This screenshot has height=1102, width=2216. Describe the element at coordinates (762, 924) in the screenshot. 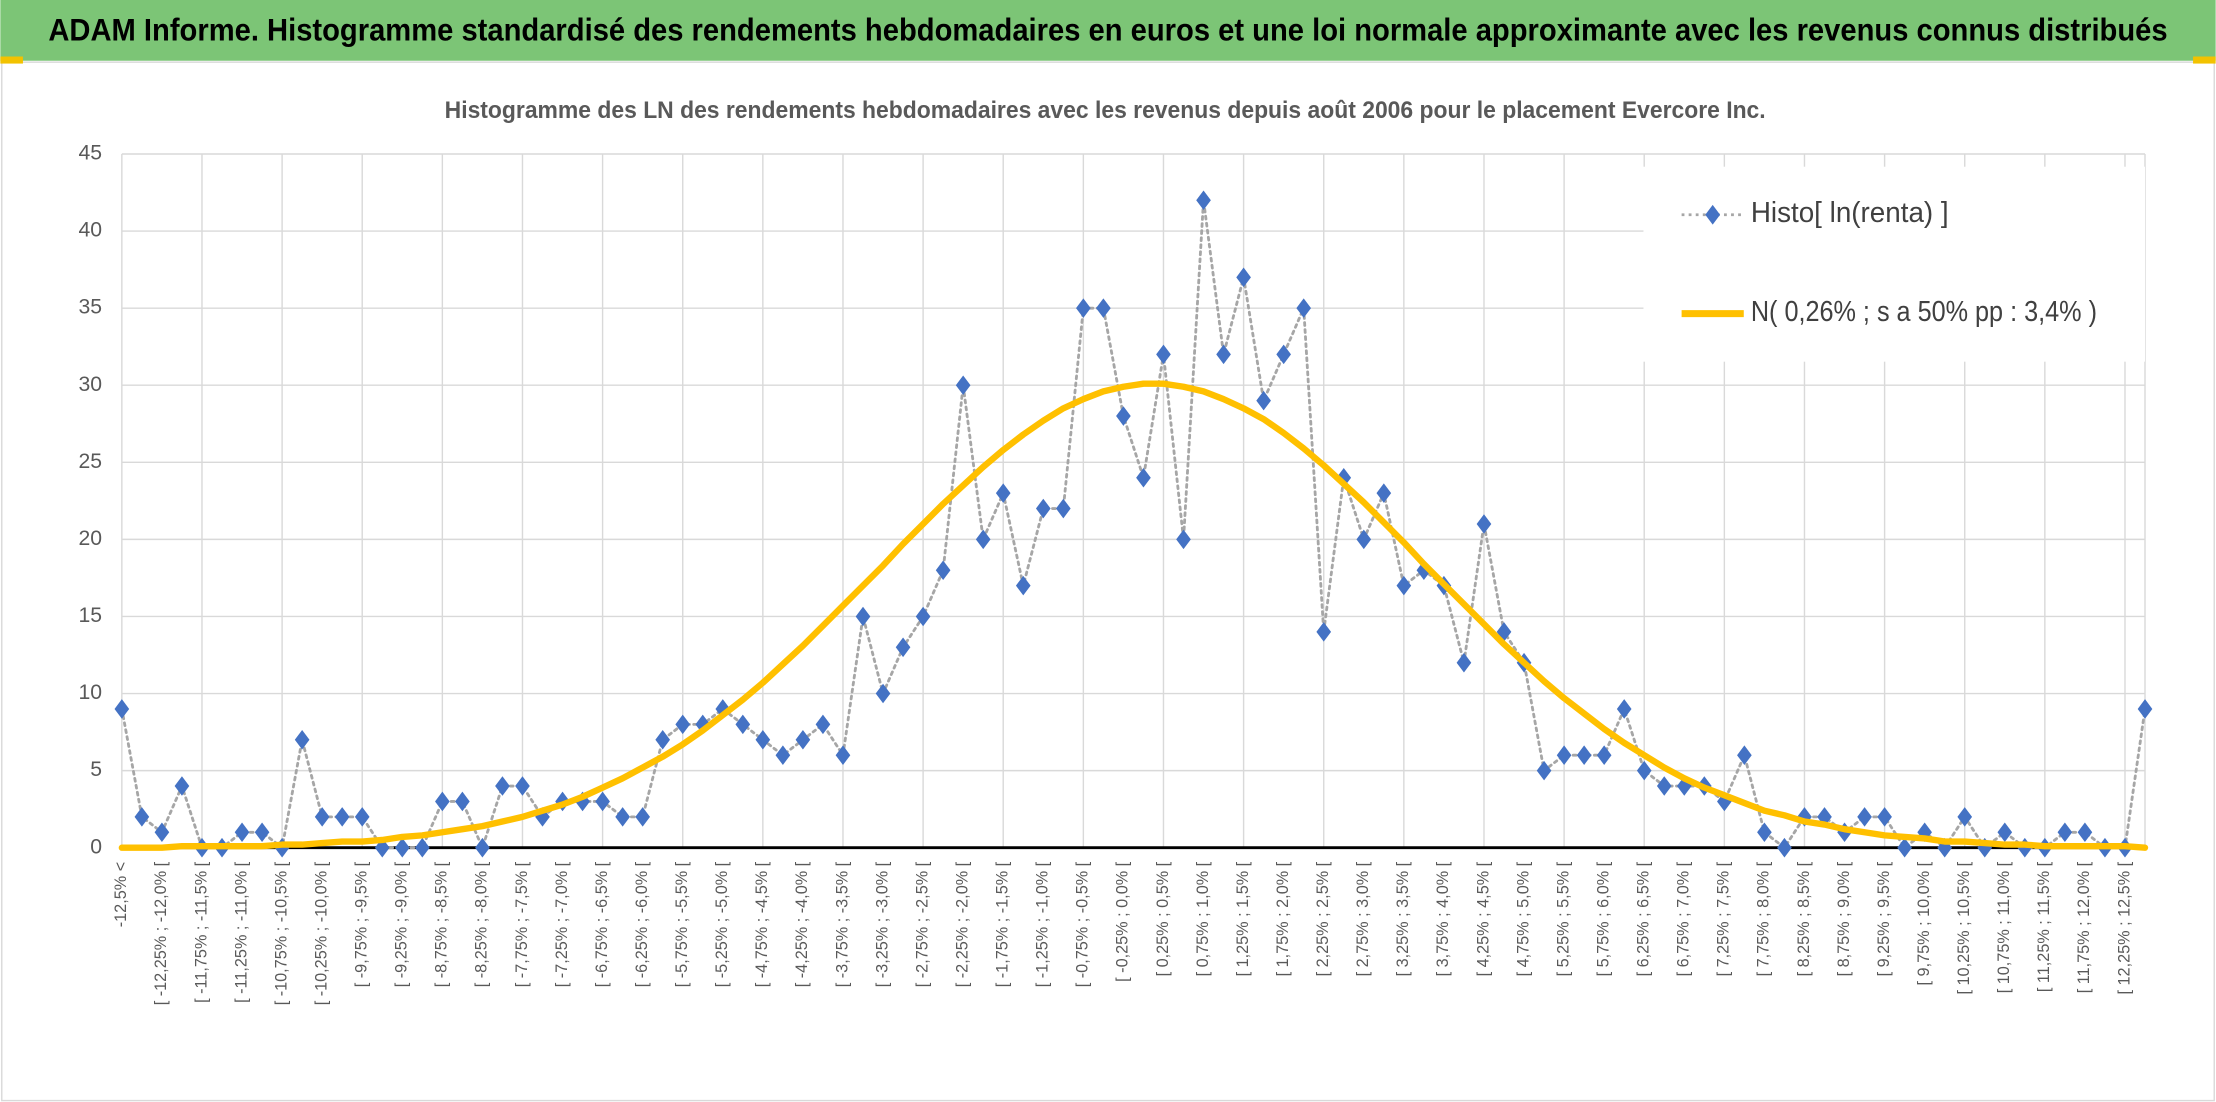

I see `x-tick-label: [ -4,75% ; -4,5% [` at that location.